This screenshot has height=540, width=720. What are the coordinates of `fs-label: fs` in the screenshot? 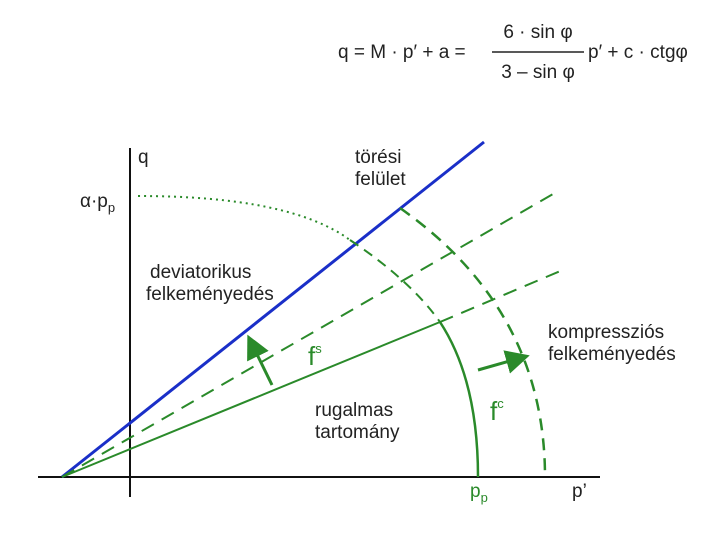 It's located at (315, 356).